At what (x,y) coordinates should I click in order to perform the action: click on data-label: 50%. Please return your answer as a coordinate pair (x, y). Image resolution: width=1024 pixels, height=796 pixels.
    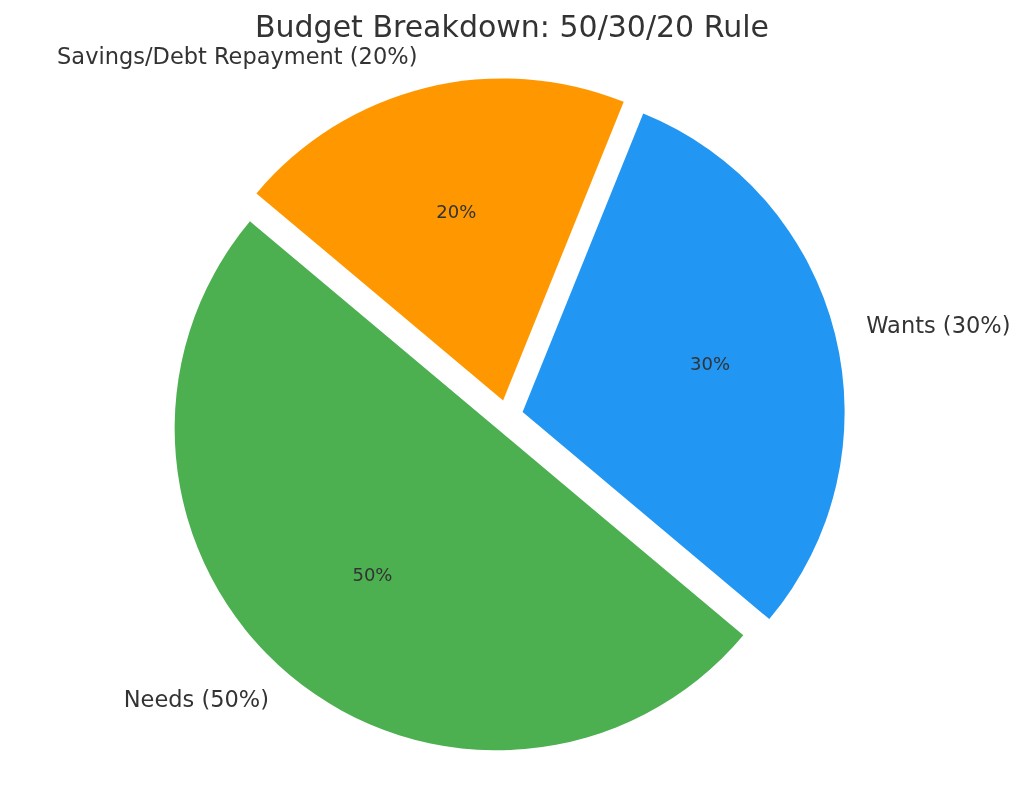
    Looking at the image, I should click on (372, 575).